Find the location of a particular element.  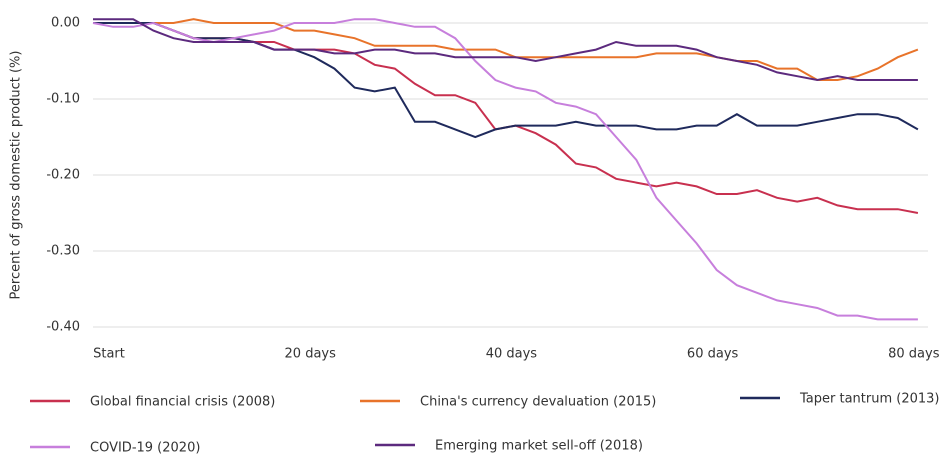

x-tick-label: 80 days is located at coordinates (914, 354).